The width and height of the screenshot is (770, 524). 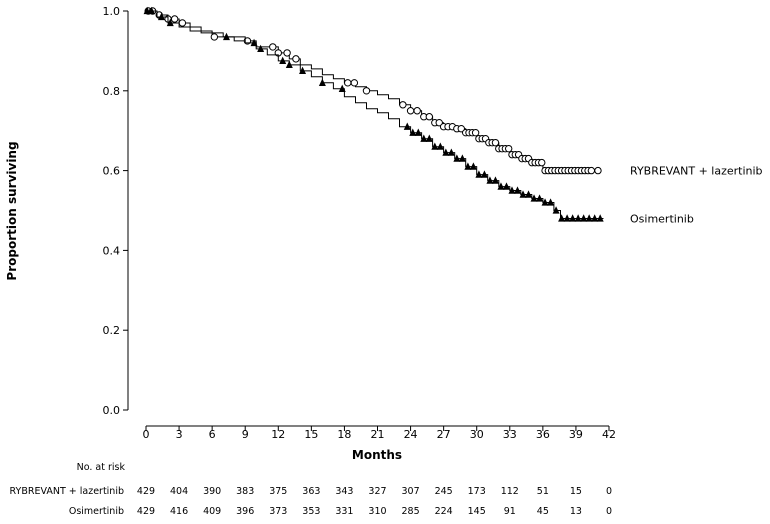 I want to click on risk-value: 363, so click(x=311, y=491).